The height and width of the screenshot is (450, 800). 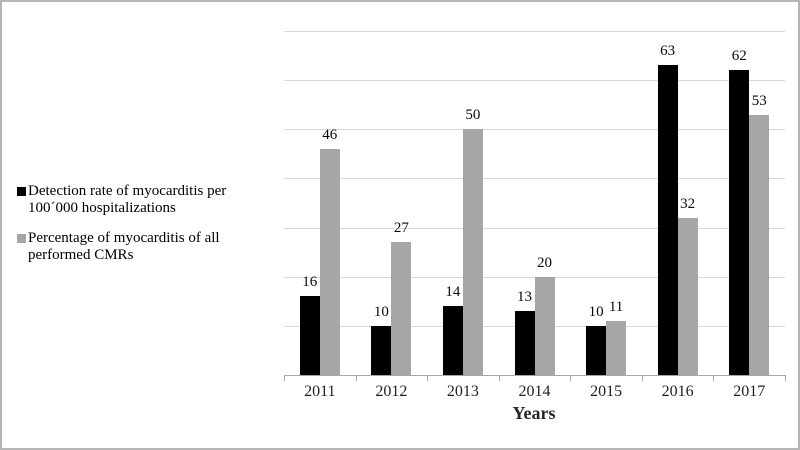 What do you see at coordinates (453, 292) in the screenshot?
I see `bar-value-label: 14` at bounding box center [453, 292].